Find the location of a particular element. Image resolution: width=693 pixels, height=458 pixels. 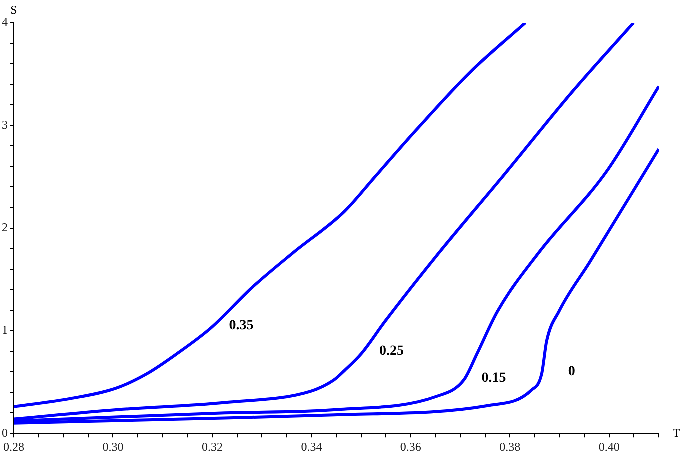

series-label: 0.35 is located at coordinates (241, 326).